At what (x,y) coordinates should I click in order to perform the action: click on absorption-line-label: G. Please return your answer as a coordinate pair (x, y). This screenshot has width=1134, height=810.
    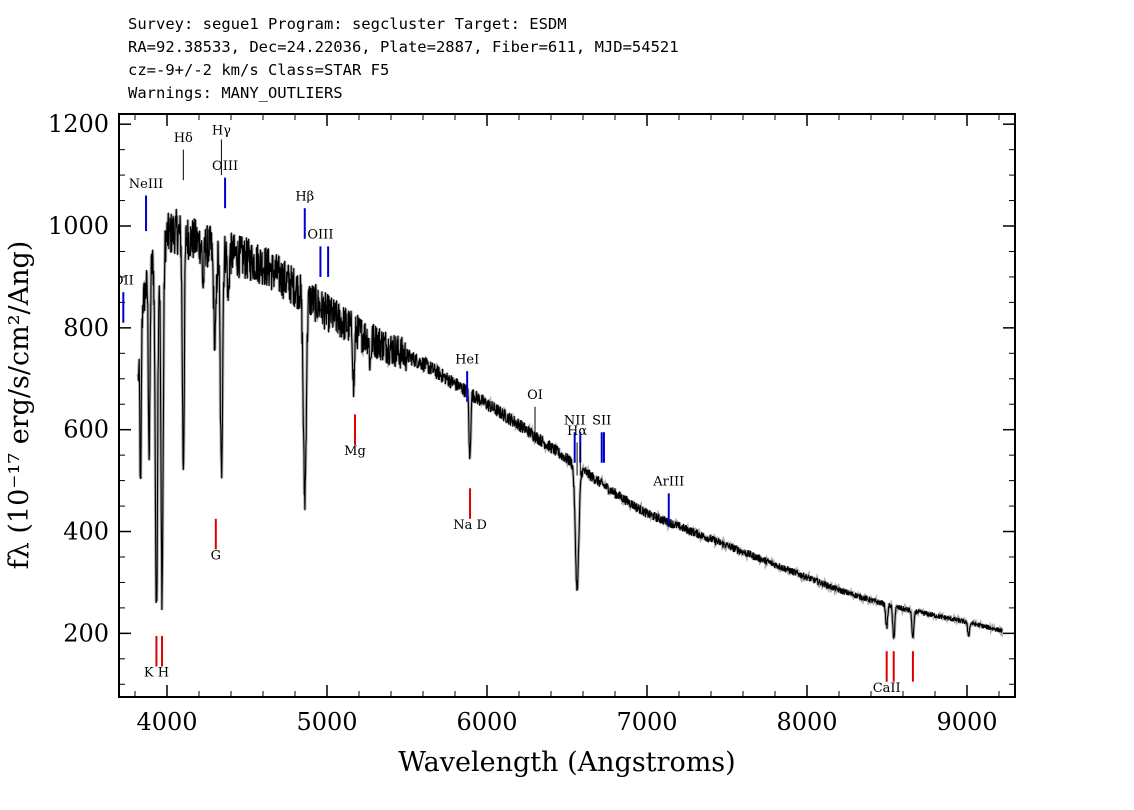
    Looking at the image, I should click on (216, 556).